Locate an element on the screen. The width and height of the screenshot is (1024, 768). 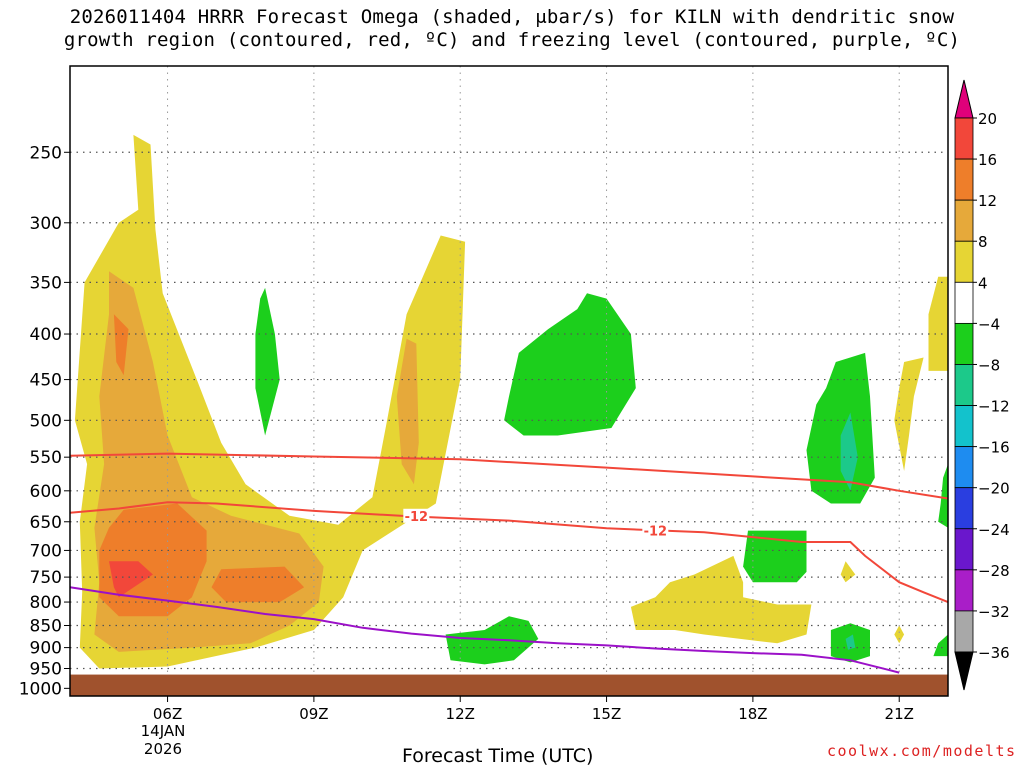
contour-dgz-upper is located at coordinates (509, 476).